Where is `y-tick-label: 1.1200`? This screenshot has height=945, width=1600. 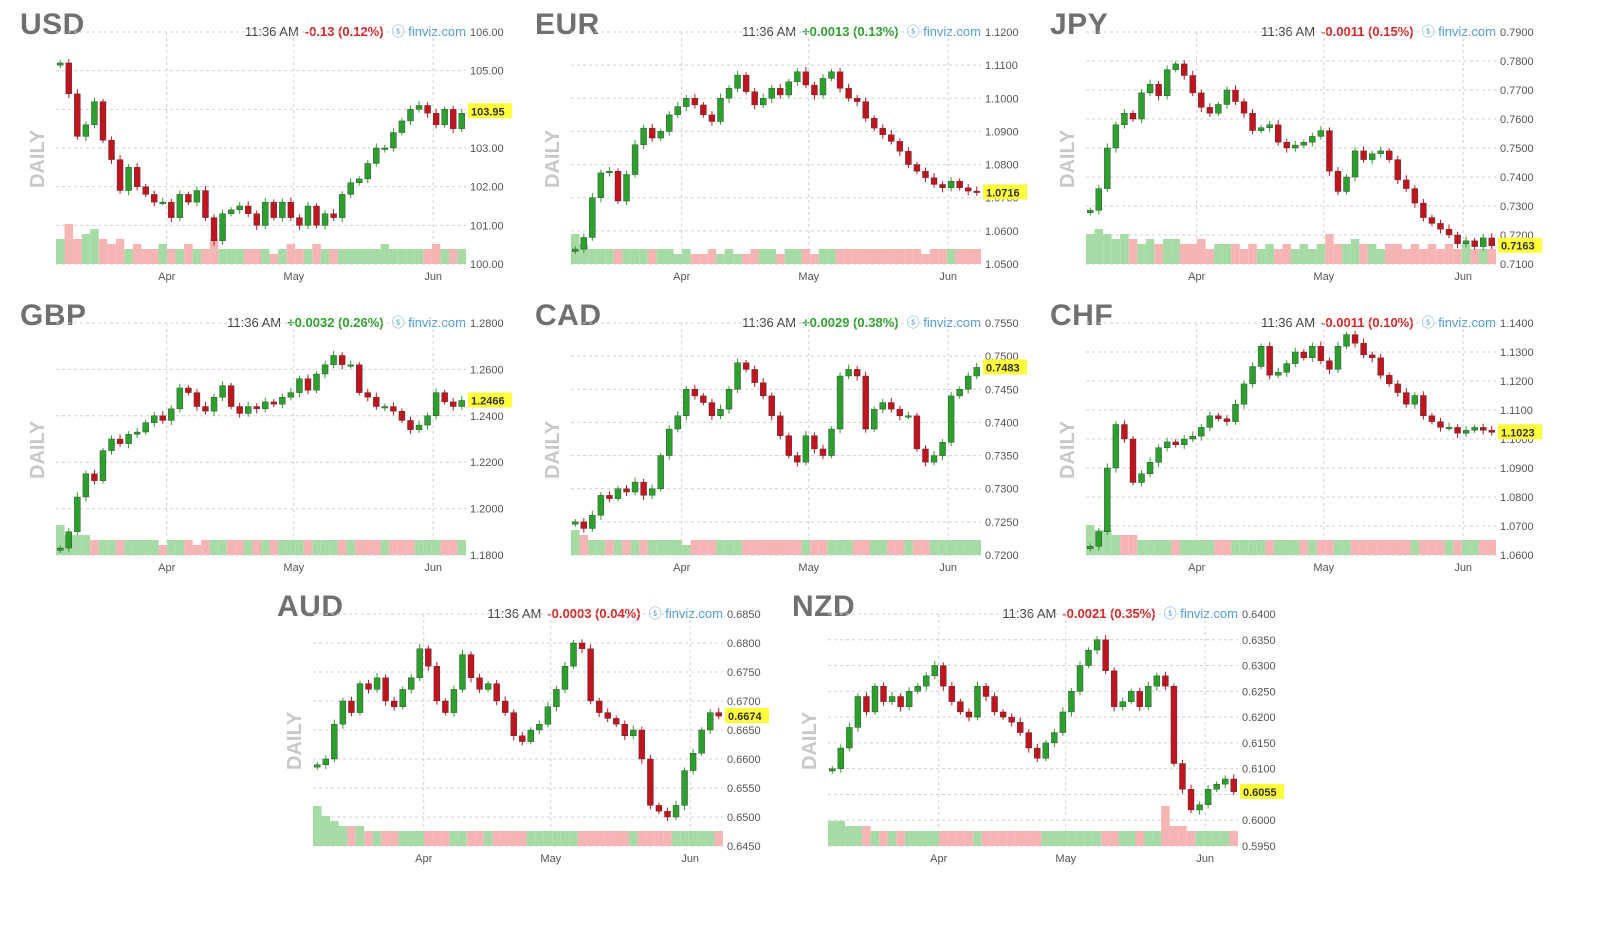
y-tick-label: 1.1200 is located at coordinates (1002, 33).